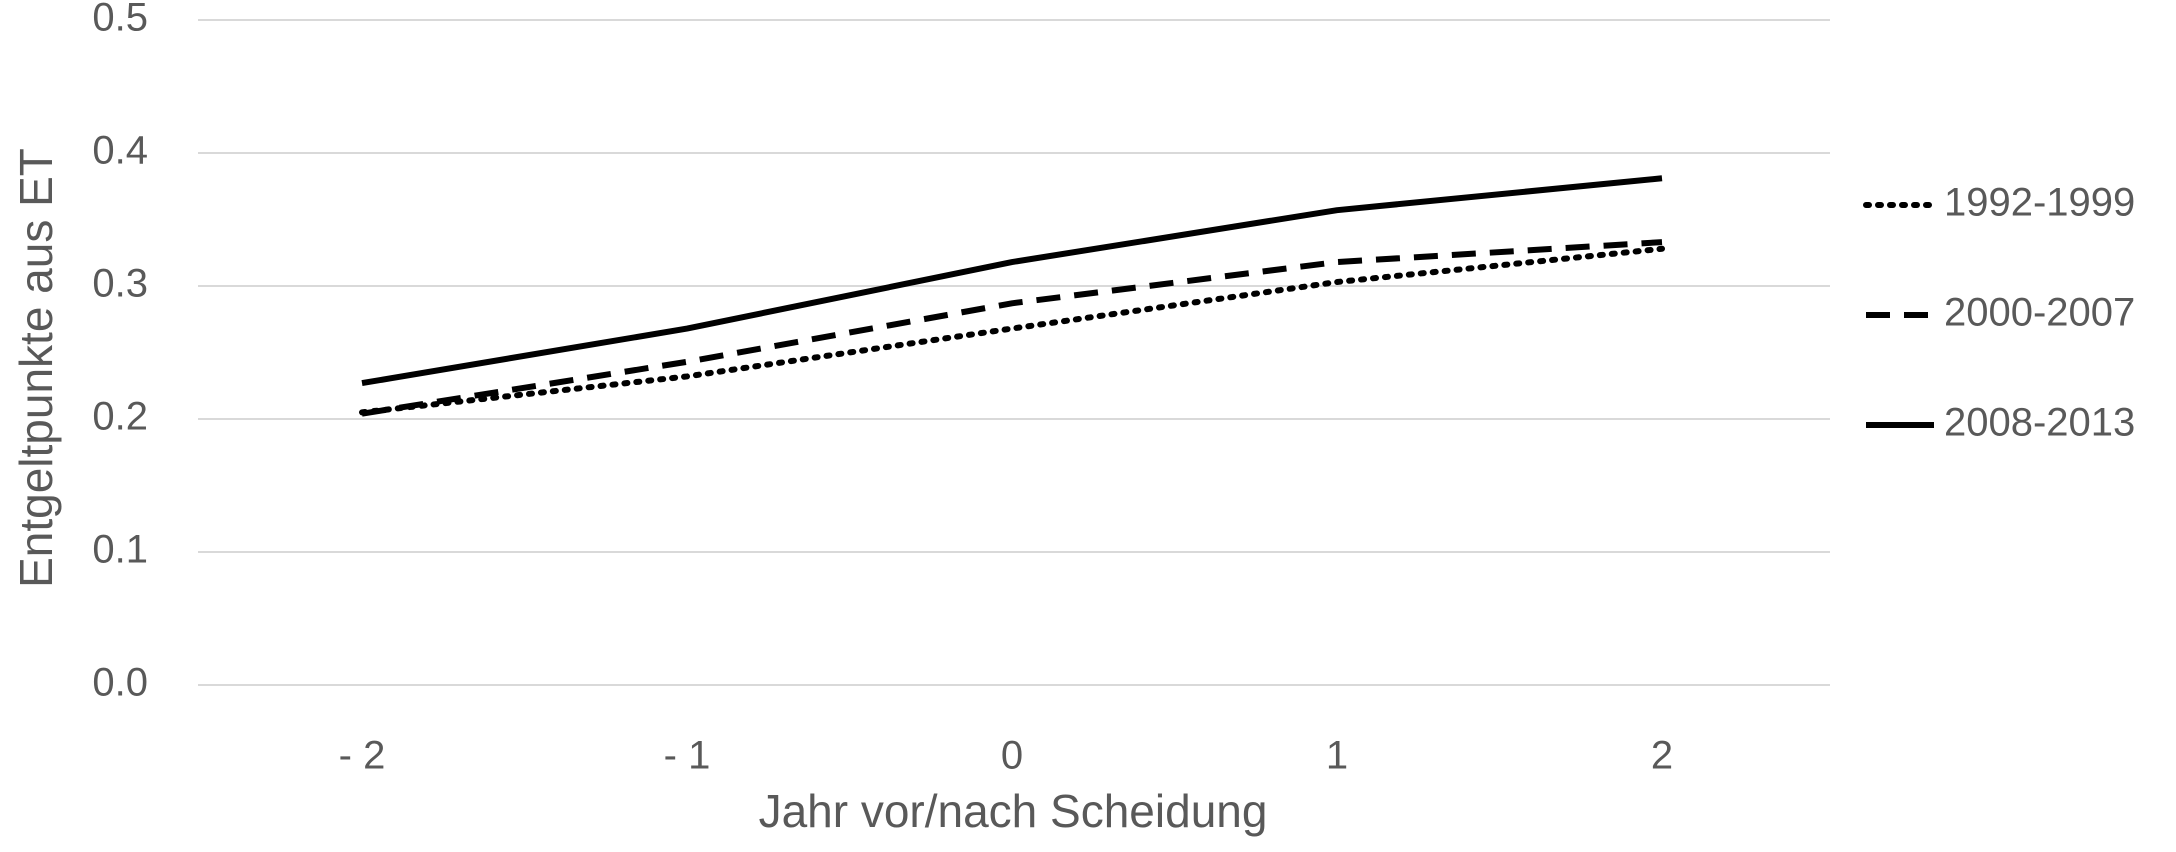 The image size is (2176, 852). I want to click on y-tick-label: 0.0, so click(120, 683).